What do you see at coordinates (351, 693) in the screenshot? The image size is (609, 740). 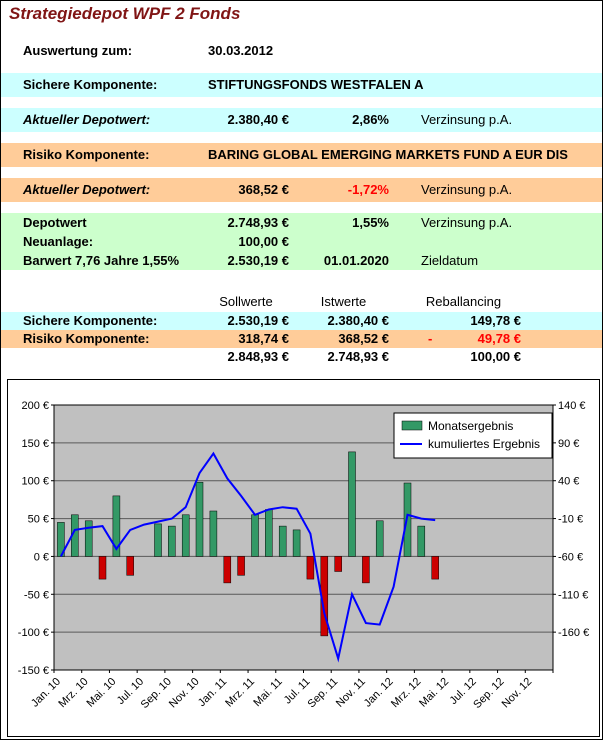 I see `x-axis-label: Nov. 11` at bounding box center [351, 693].